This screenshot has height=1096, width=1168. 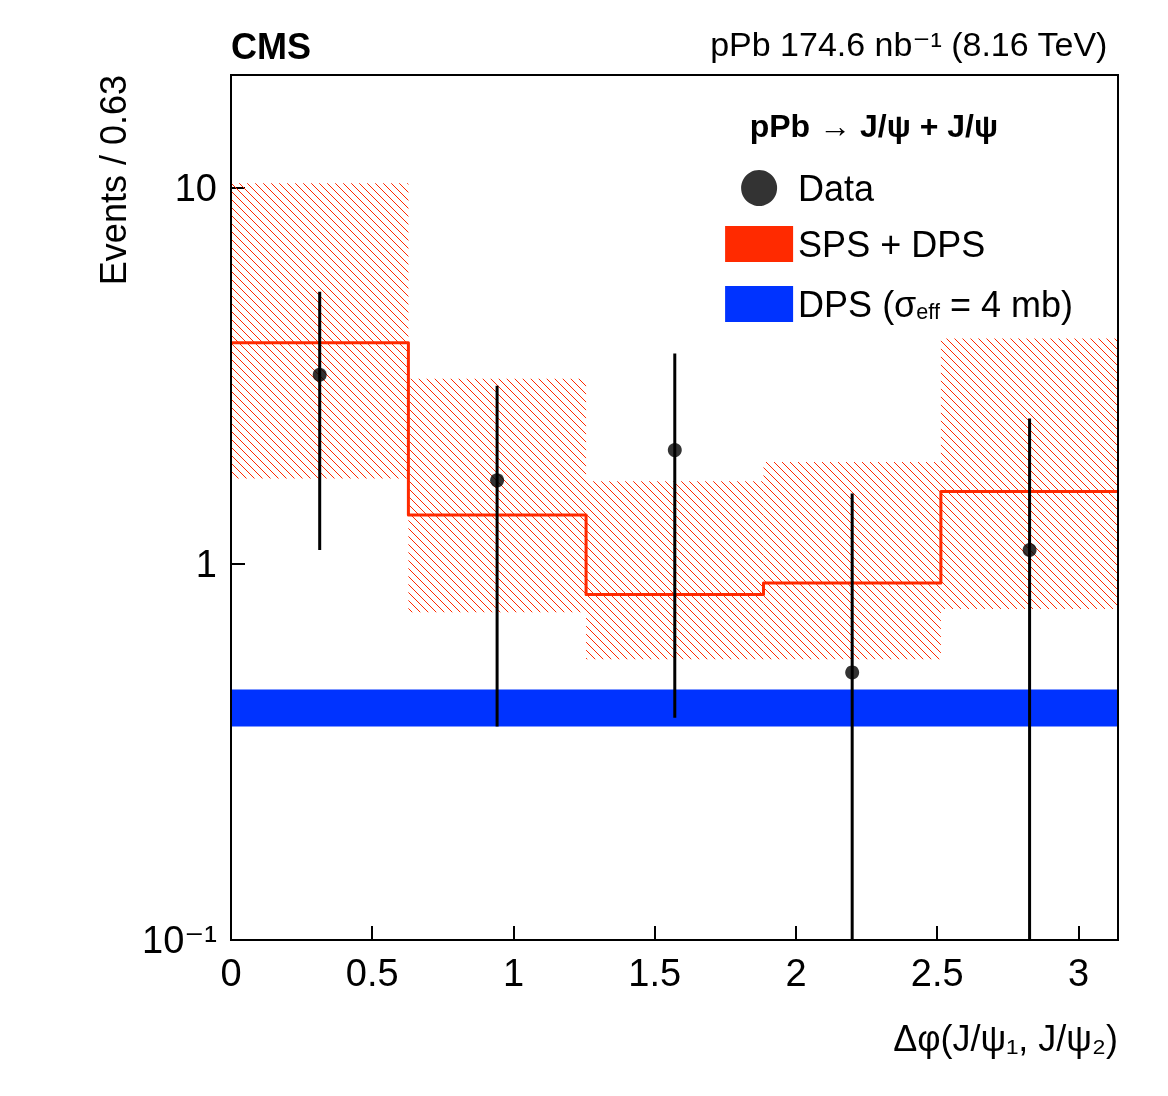 What do you see at coordinates (195, 188) in the screenshot?
I see `y-tick-label: 10` at bounding box center [195, 188].